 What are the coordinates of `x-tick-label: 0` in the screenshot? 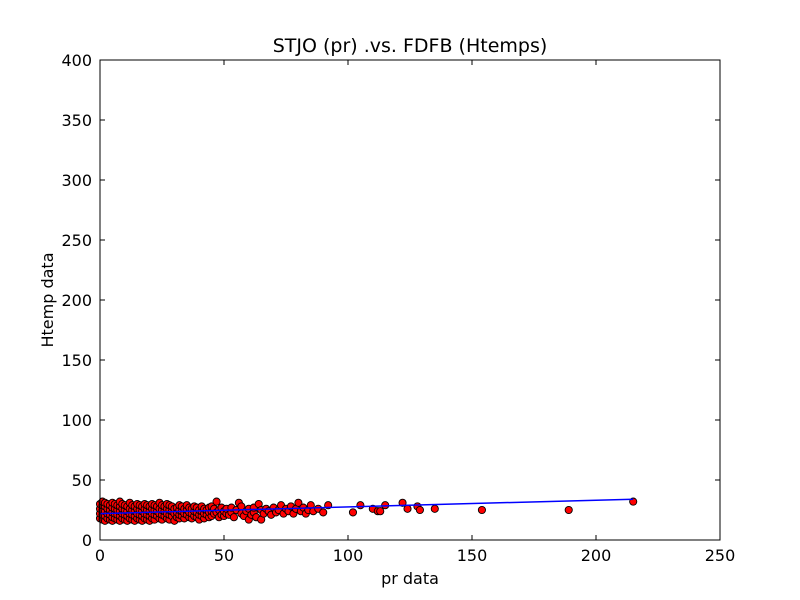 It's located at (100, 555).